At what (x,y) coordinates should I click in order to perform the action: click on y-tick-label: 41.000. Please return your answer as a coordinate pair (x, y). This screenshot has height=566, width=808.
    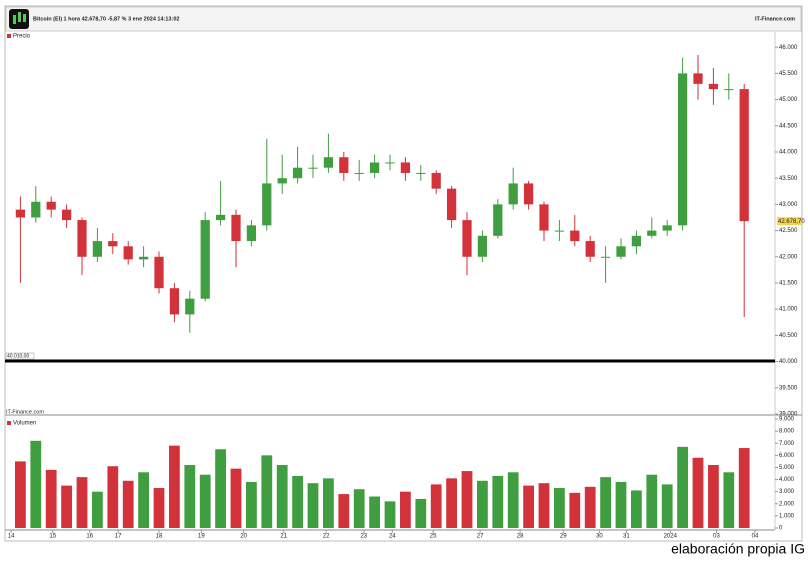
    Looking at the image, I should click on (788, 310).